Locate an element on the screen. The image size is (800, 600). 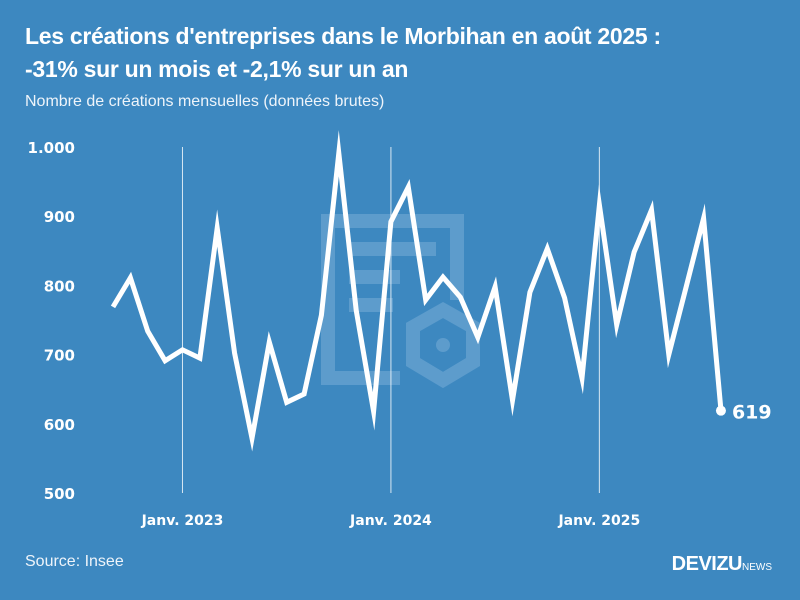
y-axis: 500 600 700 800 900 1.000 is located at coordinates (51, 321).